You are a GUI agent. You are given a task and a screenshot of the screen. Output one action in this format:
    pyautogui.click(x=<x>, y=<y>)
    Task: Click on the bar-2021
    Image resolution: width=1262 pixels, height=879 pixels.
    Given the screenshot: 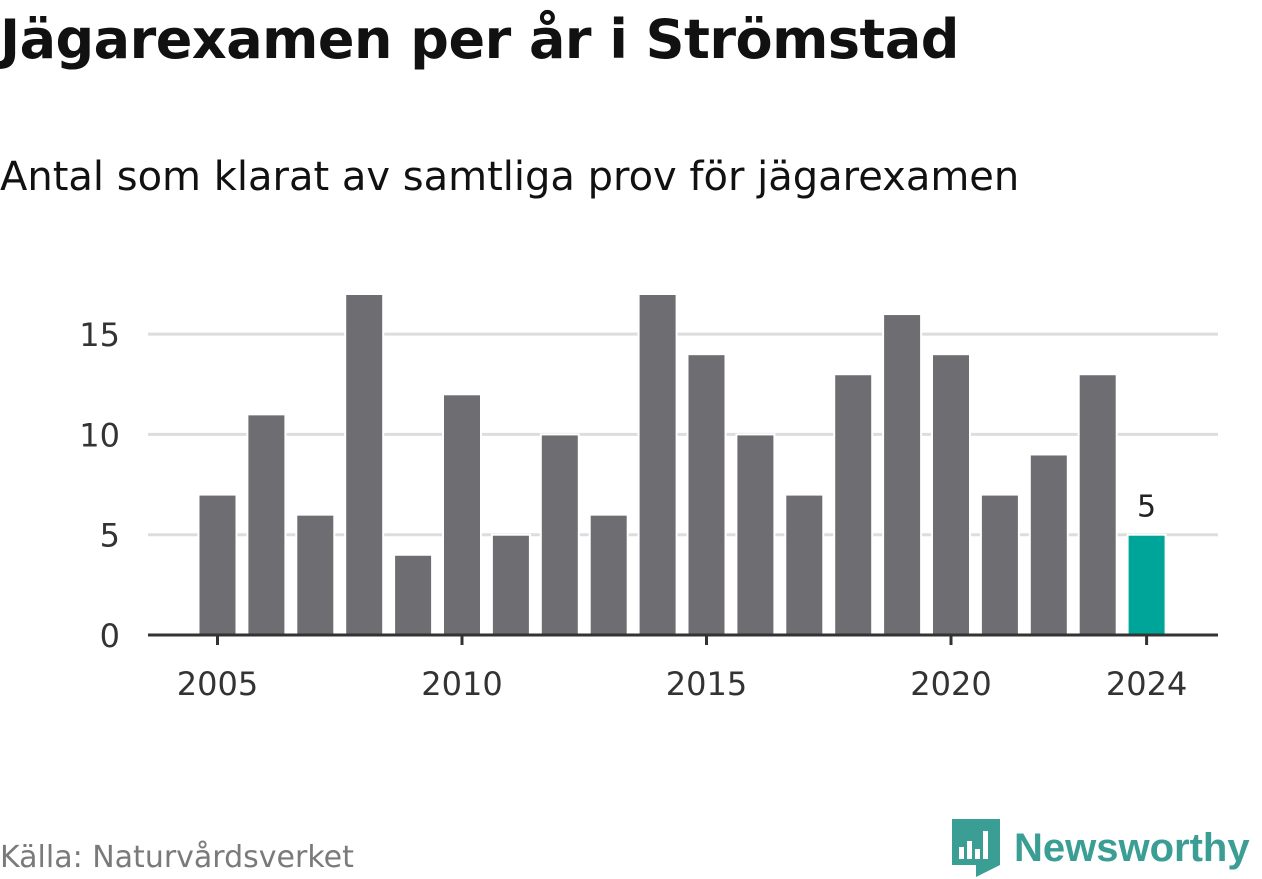 What is the action you would take?
    pyautogui.click(x=999, y=564)
    